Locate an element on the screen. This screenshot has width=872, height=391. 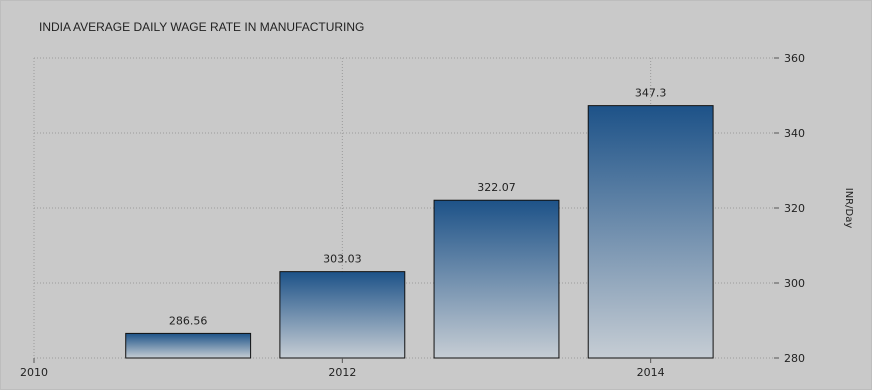
x-axis-ticks: 2010 2012 2014 is located at coordinates (342, 368).